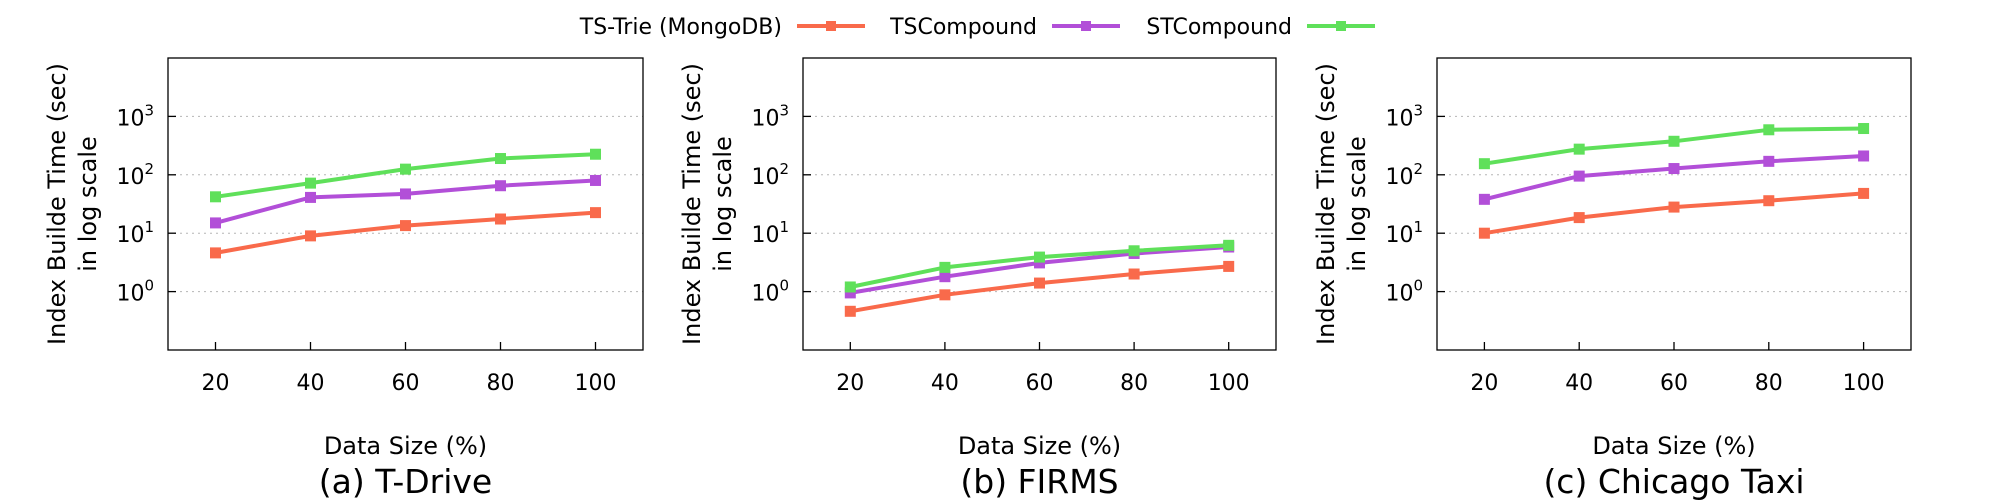 This screenshot has width=2000, height=500. I want to click on legend-label: TSCompound, so click(963, 27).